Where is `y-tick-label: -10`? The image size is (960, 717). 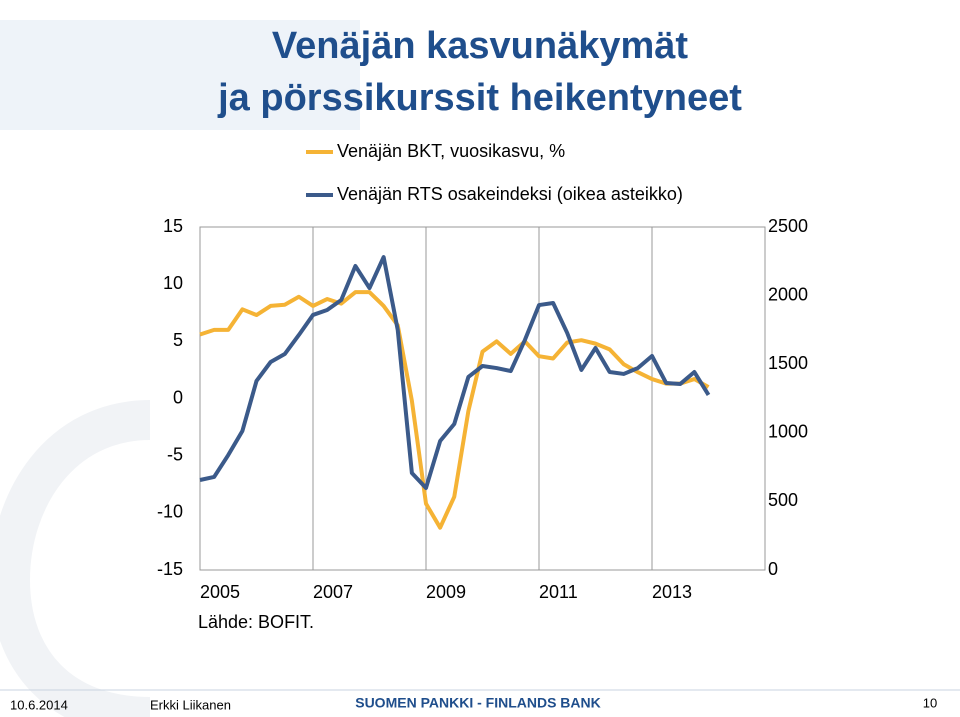
y-tick-label: -10 is located at coordinates (170, 512).